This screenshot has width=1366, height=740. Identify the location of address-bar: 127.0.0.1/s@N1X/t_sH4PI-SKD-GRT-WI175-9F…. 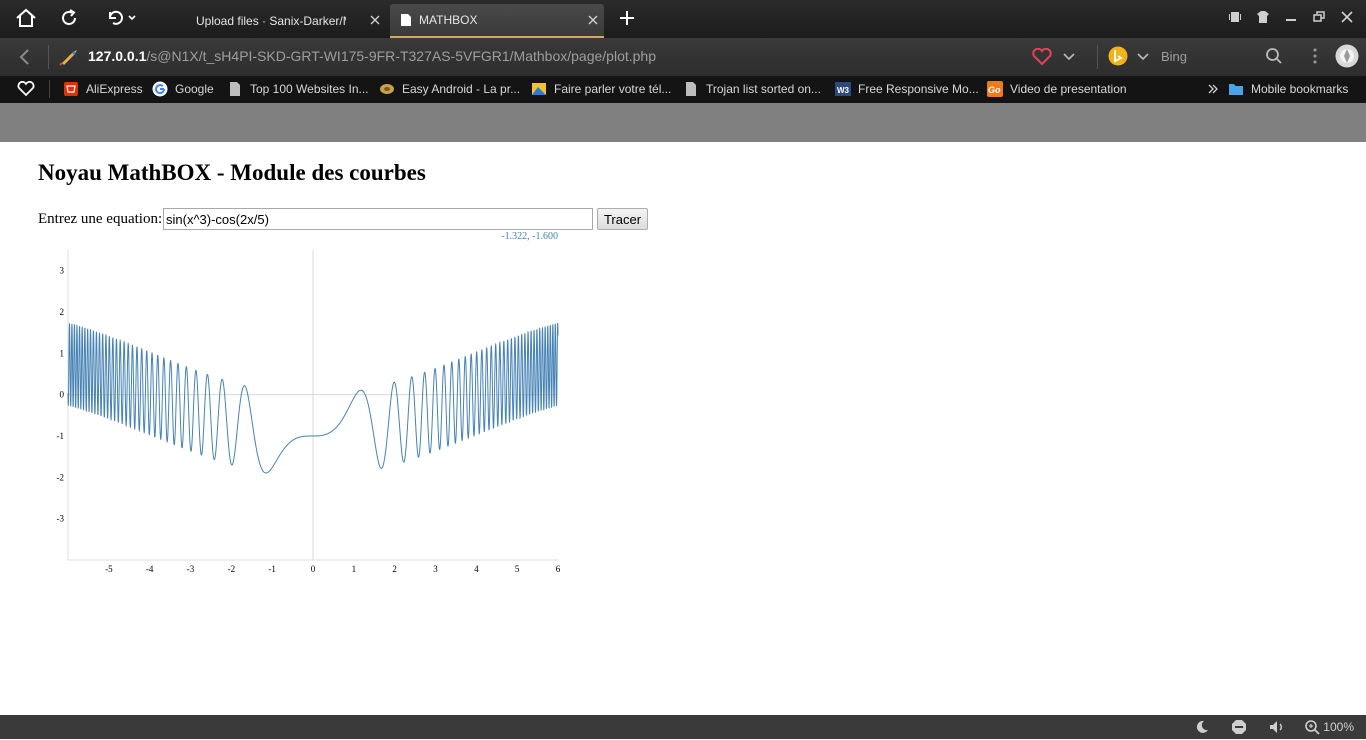
(683, 57).